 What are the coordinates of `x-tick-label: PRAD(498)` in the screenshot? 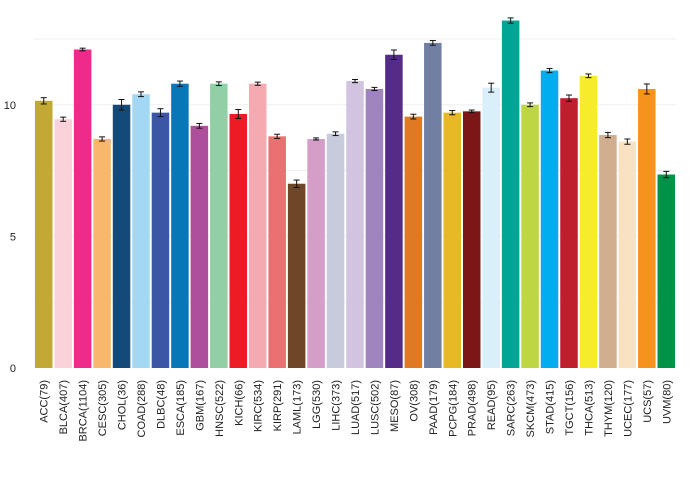 It's located at (473, 408).